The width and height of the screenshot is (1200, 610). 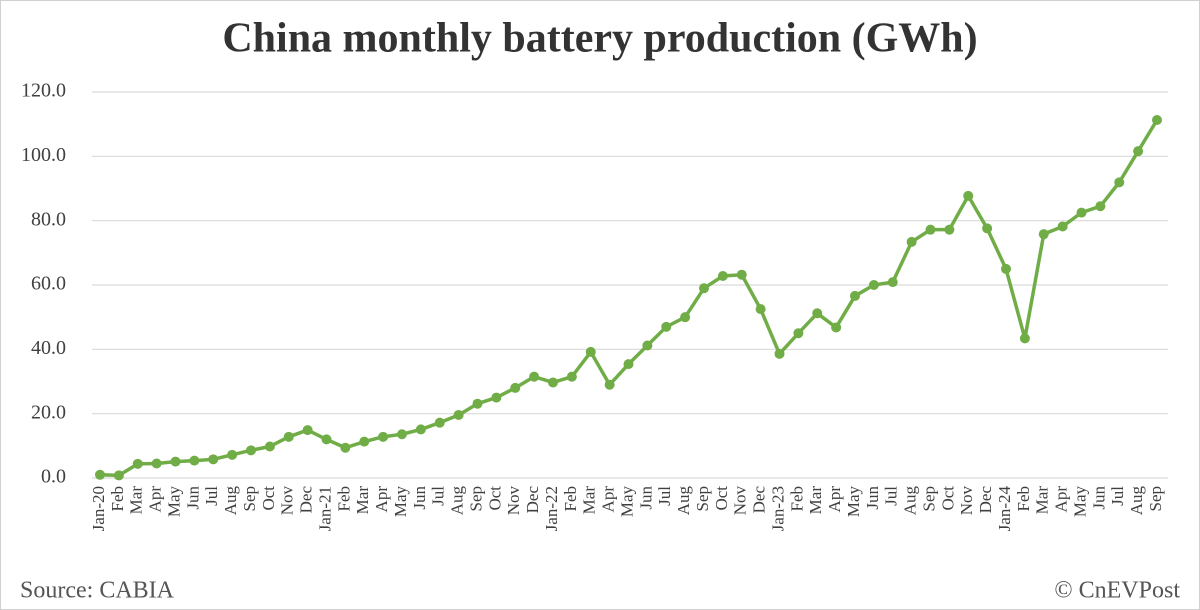 I want to click on y-tick-label: 0.0, so click(x=53, y=477).